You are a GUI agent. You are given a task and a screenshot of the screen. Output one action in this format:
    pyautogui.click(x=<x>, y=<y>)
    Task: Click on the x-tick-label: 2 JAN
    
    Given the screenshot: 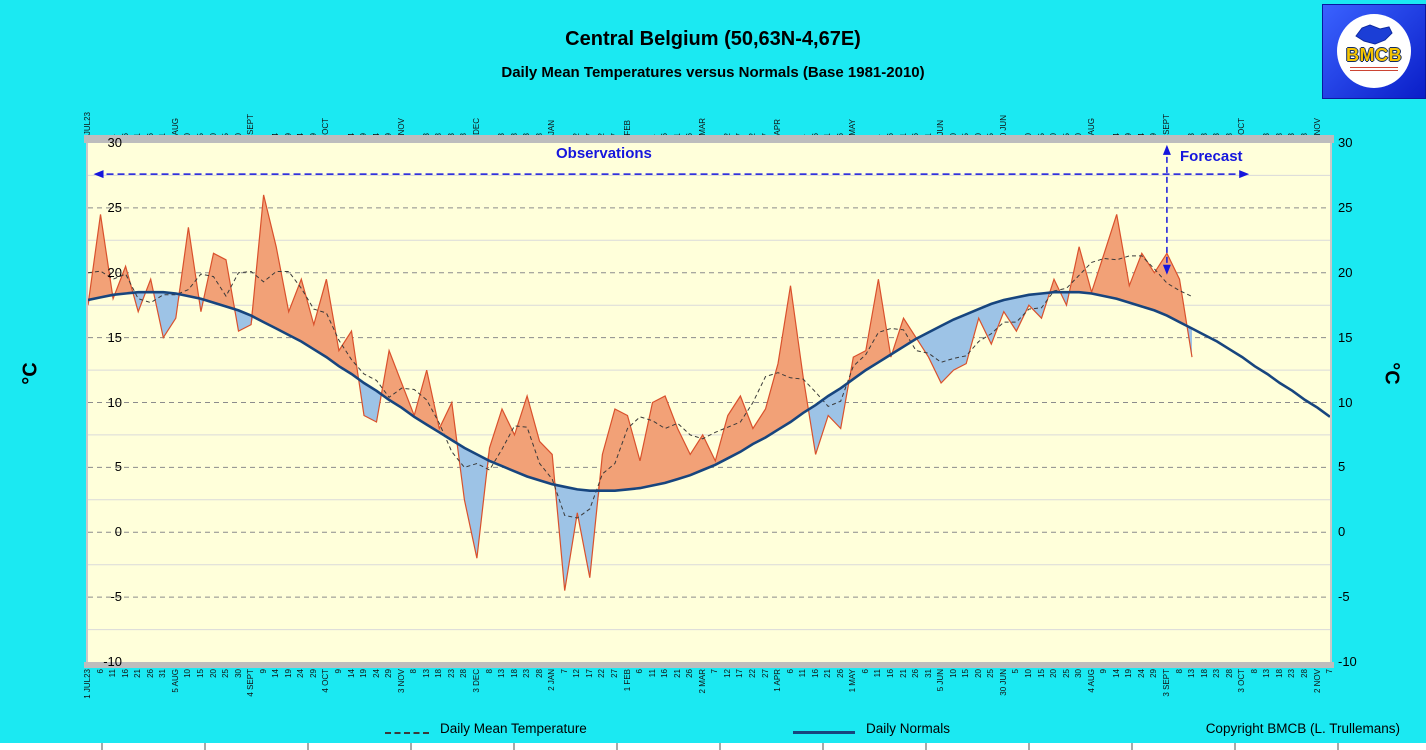 What is the action you would take?
    pyautogui.click(x=552, y=680)
    